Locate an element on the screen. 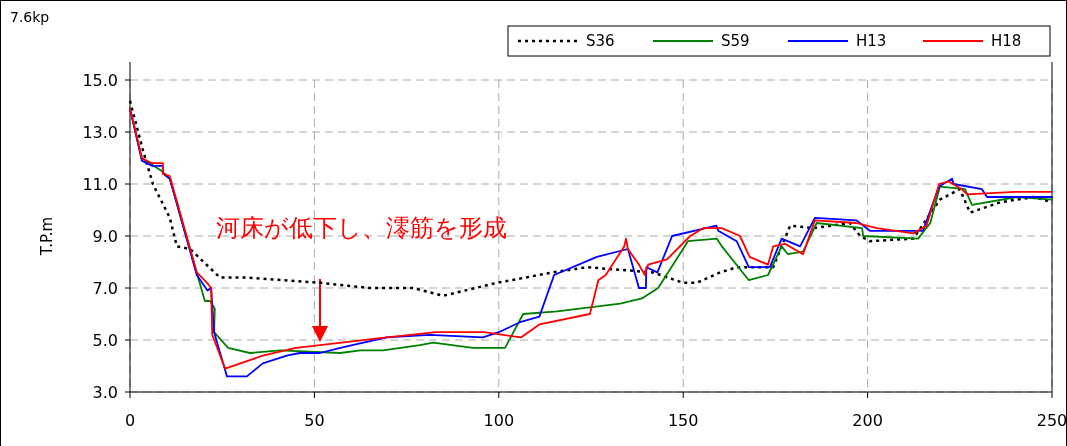  y-tick-label: 7.0 is located at coordinates (105, 288).